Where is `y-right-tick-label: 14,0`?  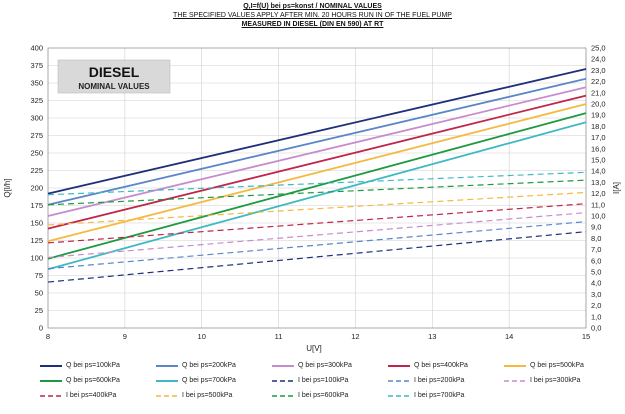
y-right-tick-label: 14,0 is located at coordinates (598, 171).